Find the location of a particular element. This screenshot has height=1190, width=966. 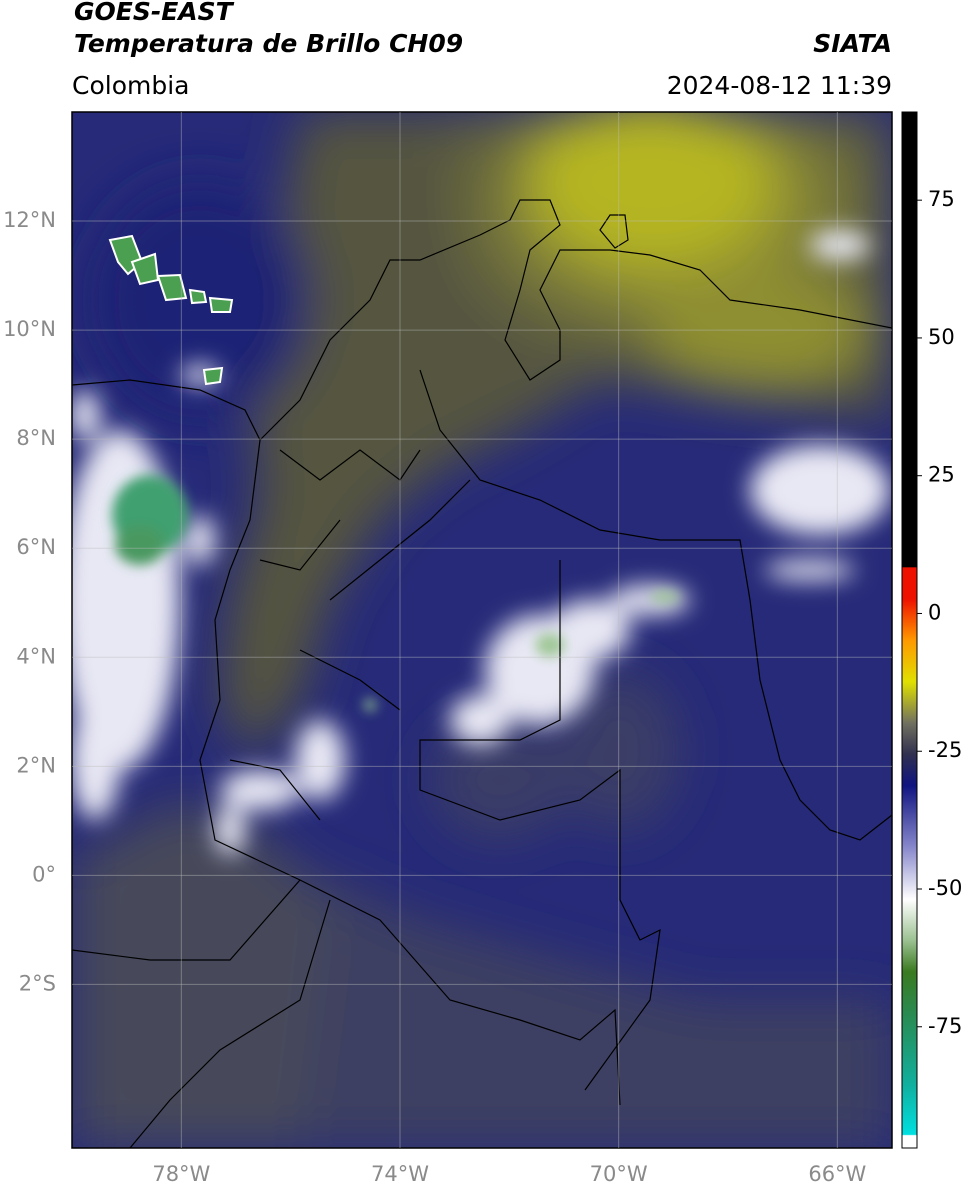

datetime: 2024-08-12 11:39 is located at coordinates (779, 85).